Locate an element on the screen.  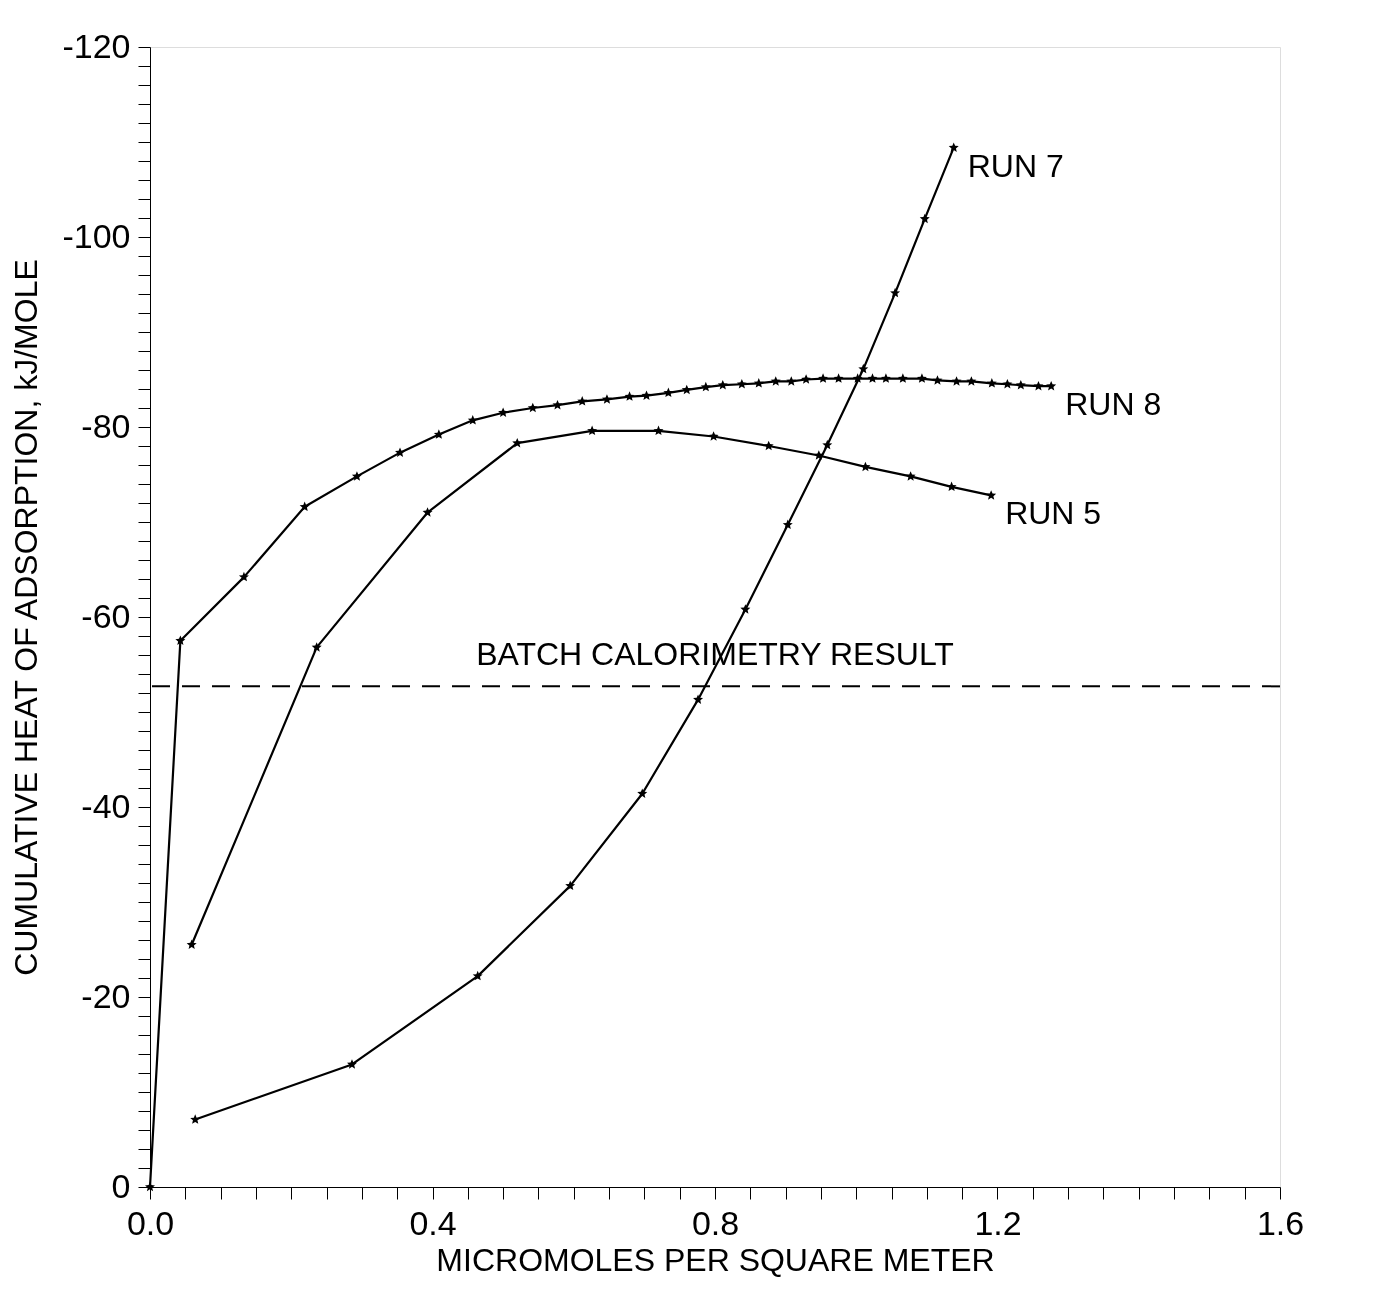
y-tick-label: -20 is located at coordinates (106, 995).